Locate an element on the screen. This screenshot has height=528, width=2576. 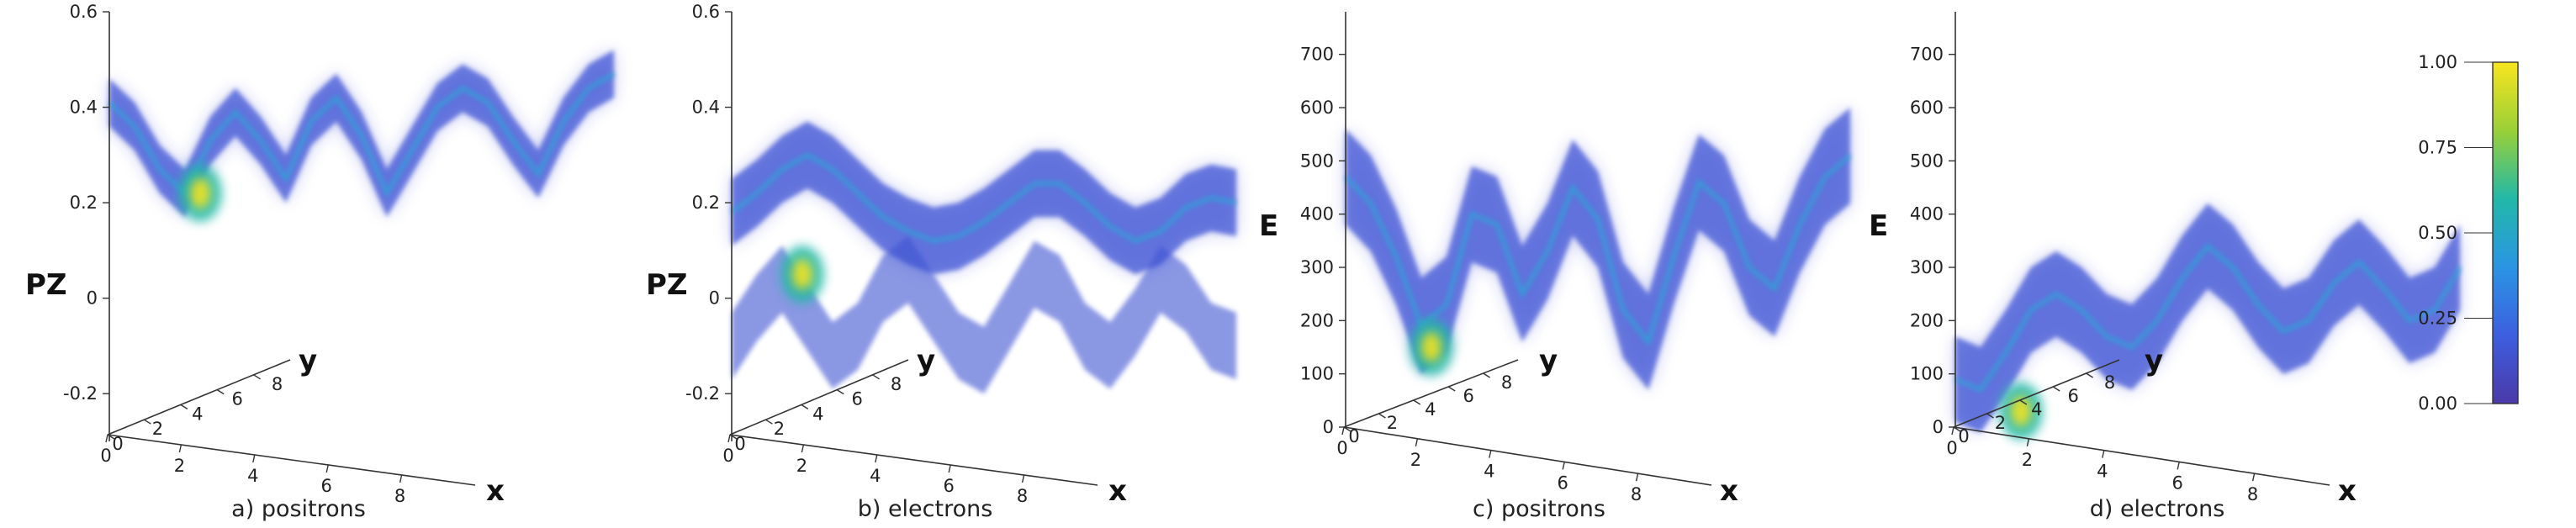
x-axis-label: x is located at coordinates (495, 491).